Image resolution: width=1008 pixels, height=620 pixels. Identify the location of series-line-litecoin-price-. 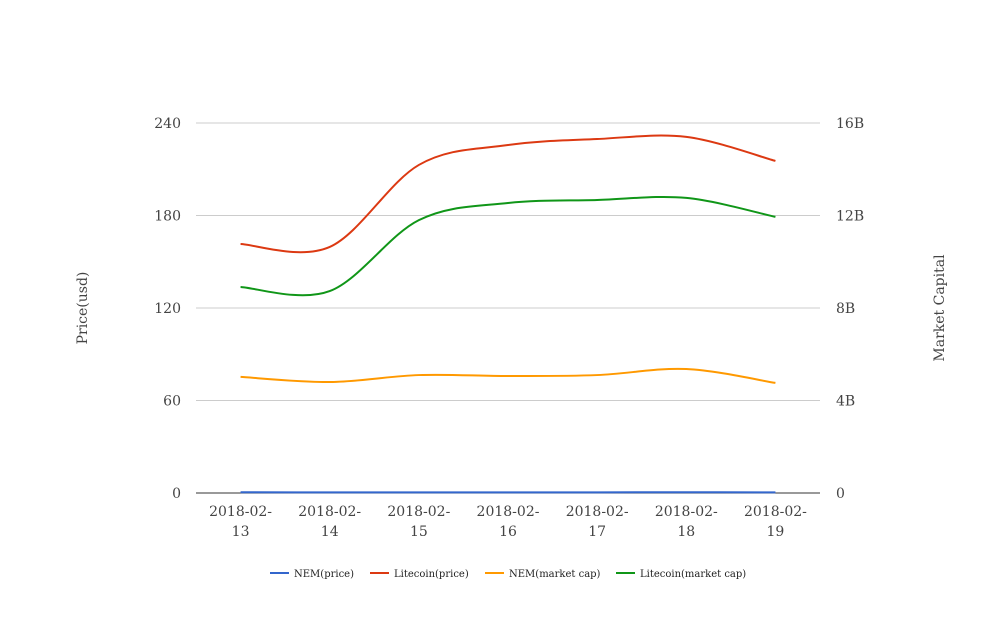
(508, 193).